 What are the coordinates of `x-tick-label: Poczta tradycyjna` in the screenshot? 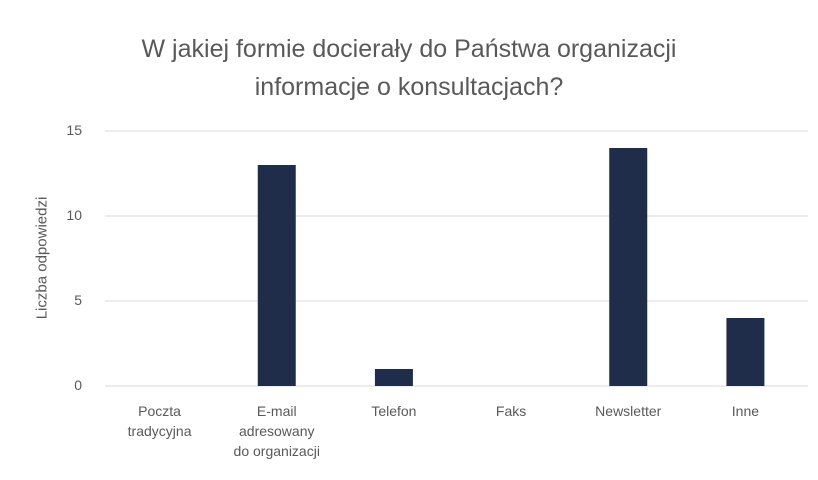 It's located at (159, 421).